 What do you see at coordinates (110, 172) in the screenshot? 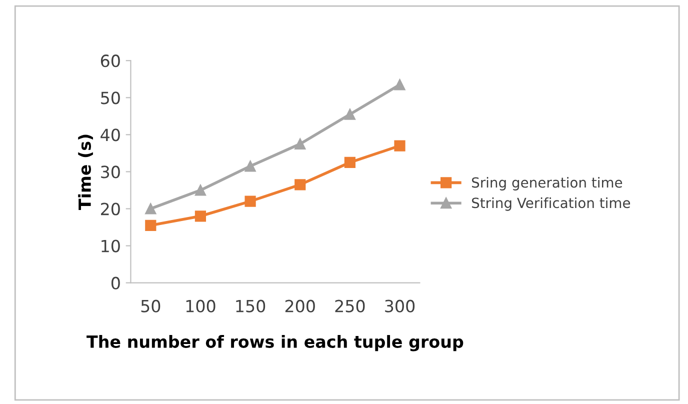
I see `y-tick-label: 30` at bounding box center [110, 172].